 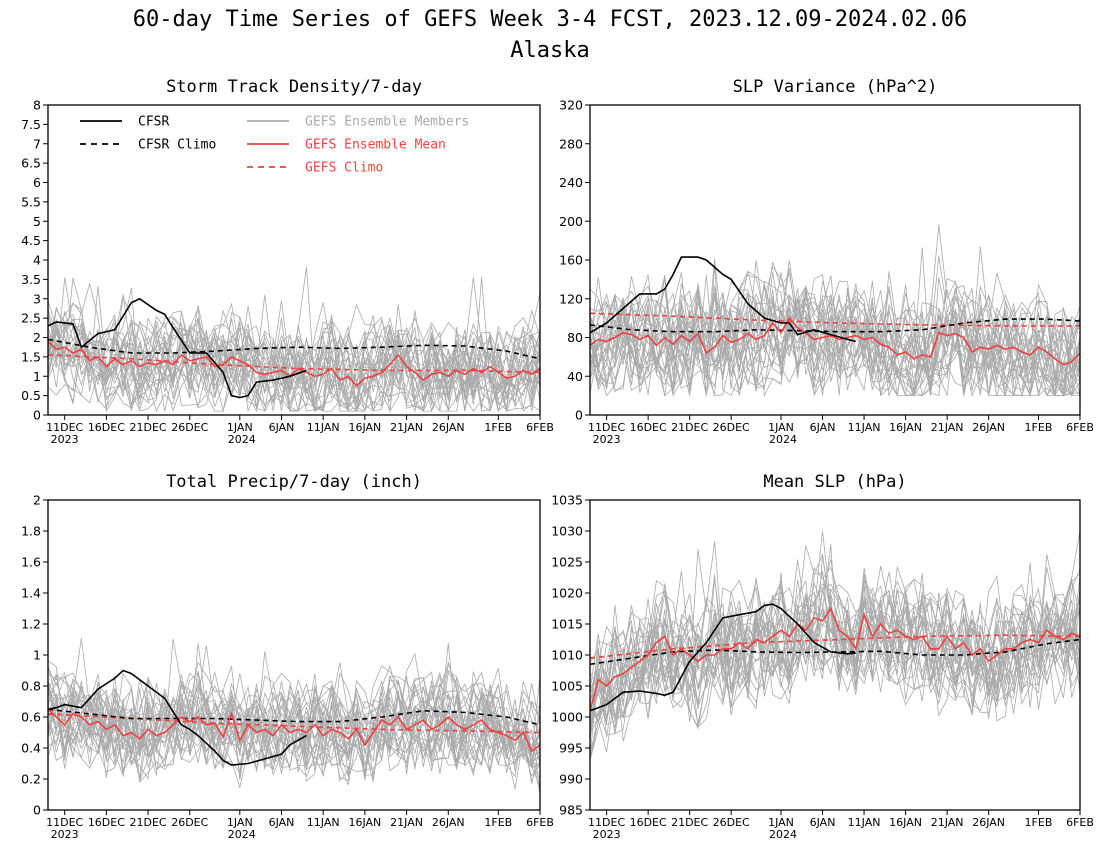 What do you see at coordinates (31, 356) in the screenshot?
I see `y-tick-label: 1.5` at bounding box center [31, 356].